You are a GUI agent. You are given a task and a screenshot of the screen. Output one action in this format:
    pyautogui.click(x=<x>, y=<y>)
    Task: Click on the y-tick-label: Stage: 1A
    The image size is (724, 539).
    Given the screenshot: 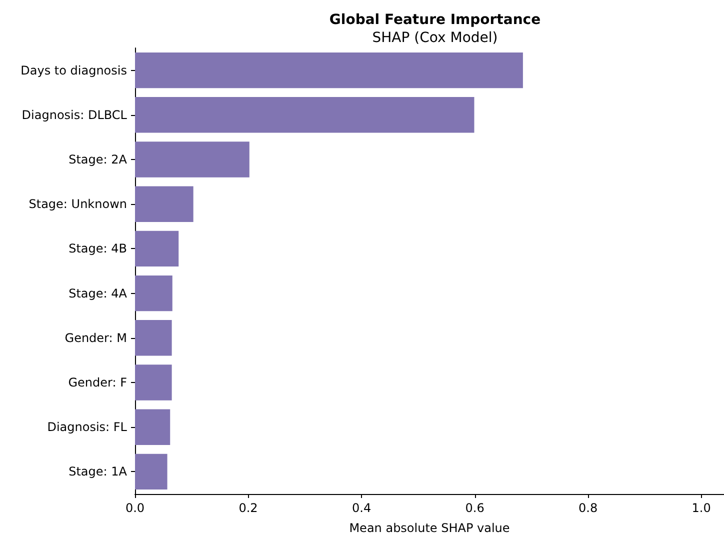 What is the action you would take?
    pyautogui.click(x=98, y=471)
    